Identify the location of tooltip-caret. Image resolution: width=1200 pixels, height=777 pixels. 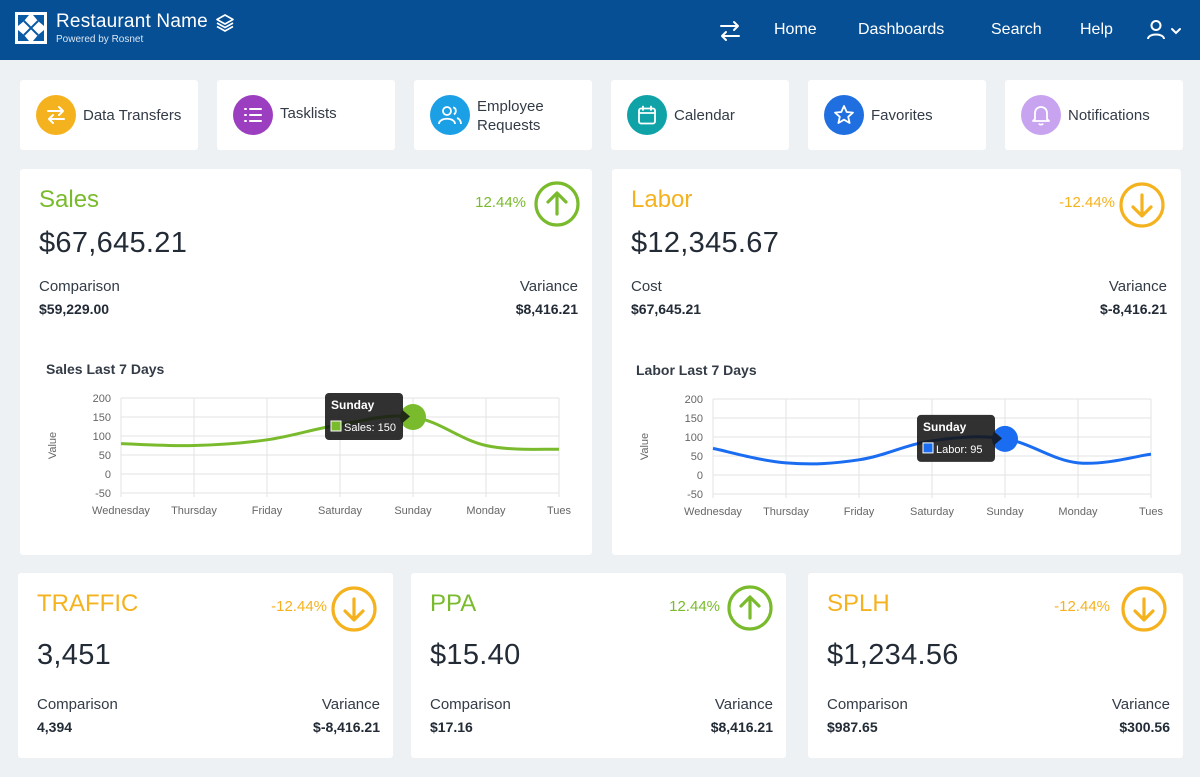
(998, 438).